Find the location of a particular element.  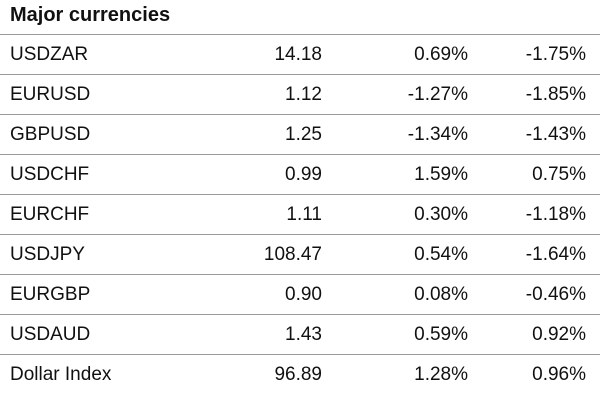

currency-pair-cell: Dollar Index is located at coordinates (61, 374).